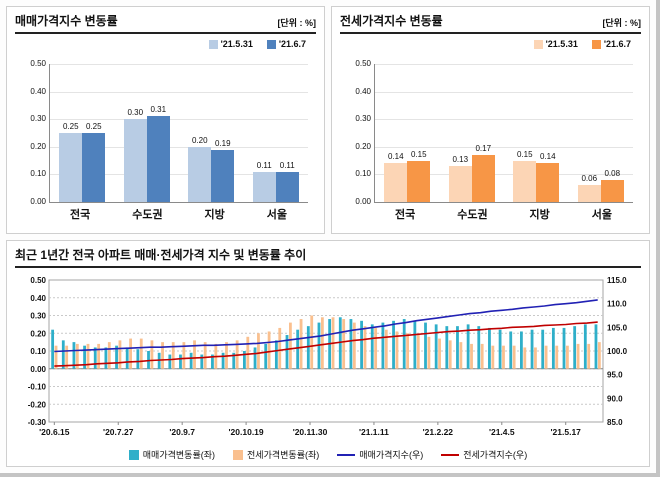 Image resolution: width=660 pixels, height=477 pixels. What do you see at coordinates (66, 21) in the screenshot?
I see `panel-title: 매매가격지수 변동률` at bounding box center [66, 21].